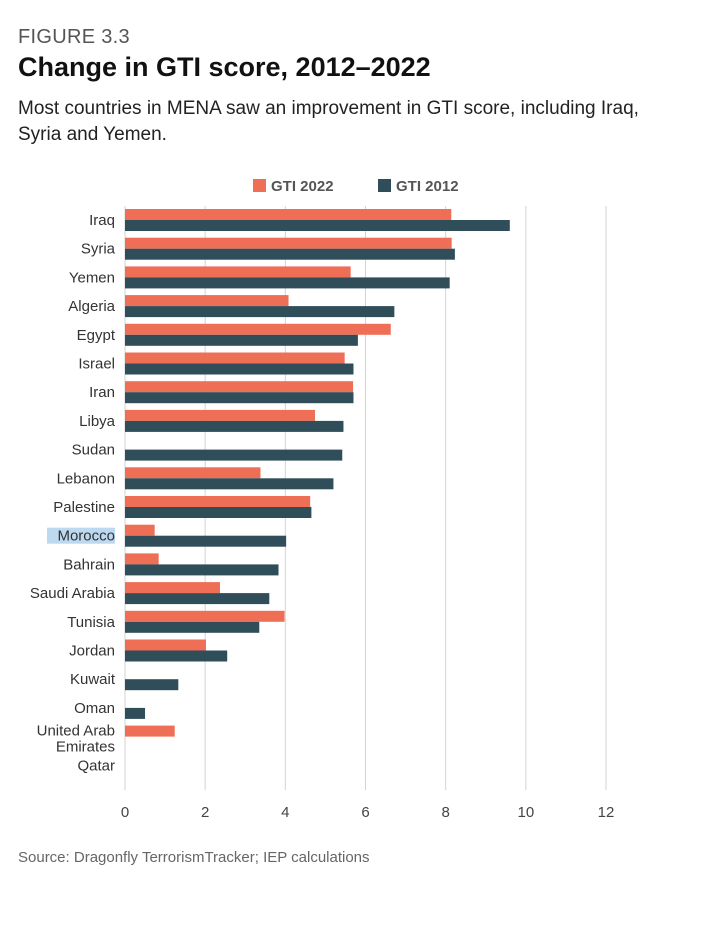 The image size is (718, 926). Describe the element at coordinates (445, 812) in the screenshot. I see `x-tick-label-8: 8` at that location.